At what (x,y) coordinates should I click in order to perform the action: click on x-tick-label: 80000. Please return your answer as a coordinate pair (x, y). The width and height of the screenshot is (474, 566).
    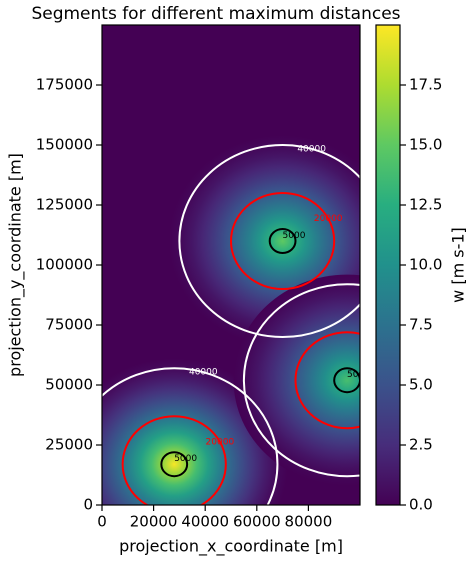
    Looking at the image, I should click on (309, 522).